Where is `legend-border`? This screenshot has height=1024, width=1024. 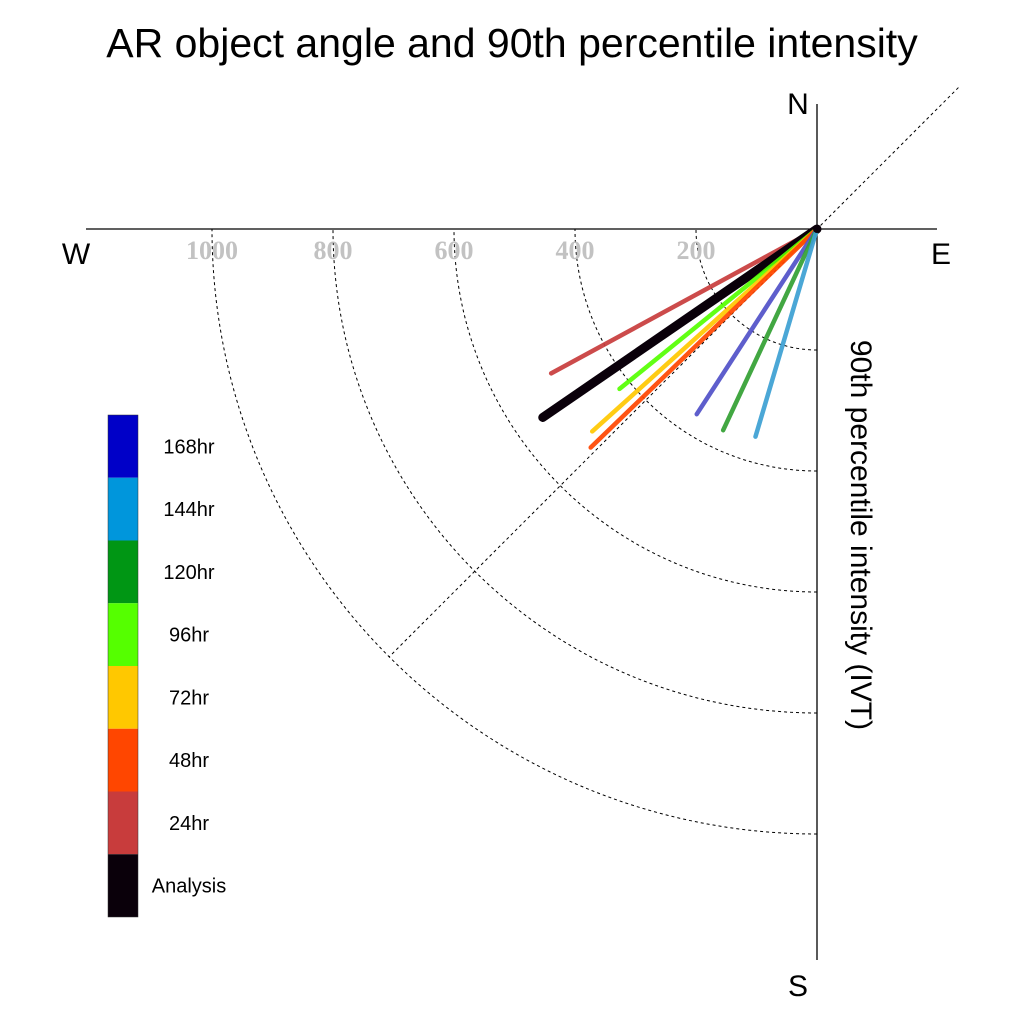
legend-border is located at coordinates (123, 666).